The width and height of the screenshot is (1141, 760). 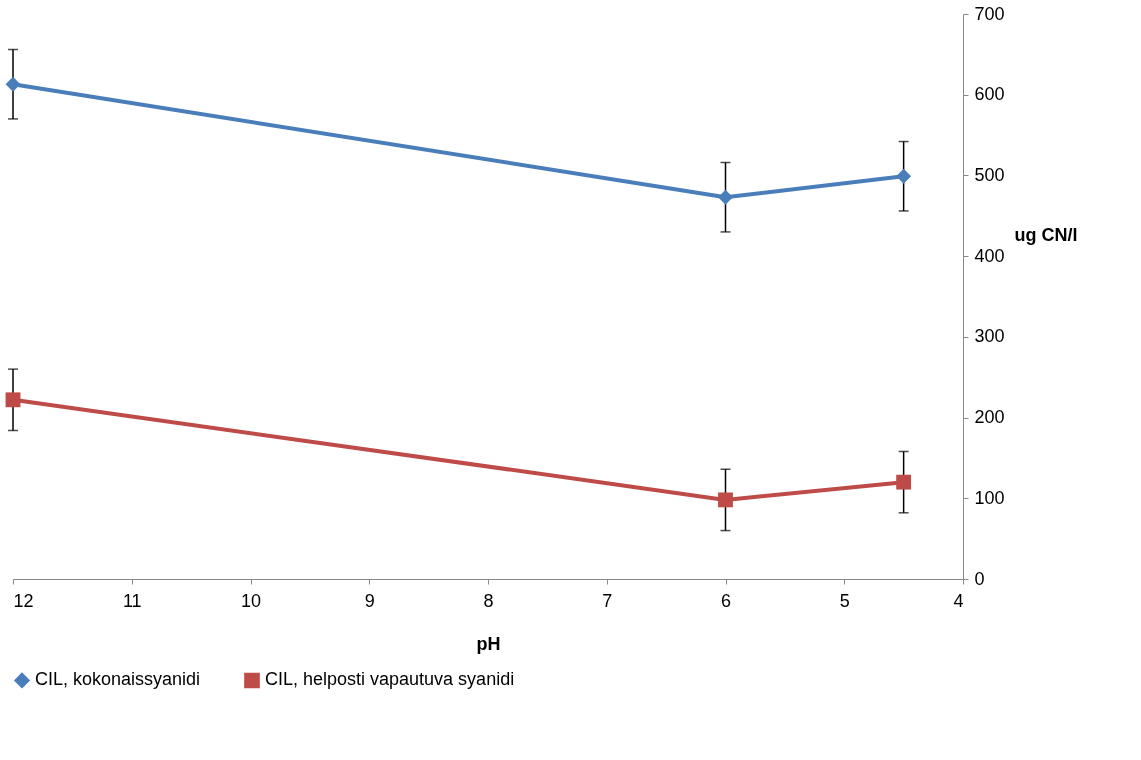 I want to click on y-tick-label: 600, so click(x=989, y=94).